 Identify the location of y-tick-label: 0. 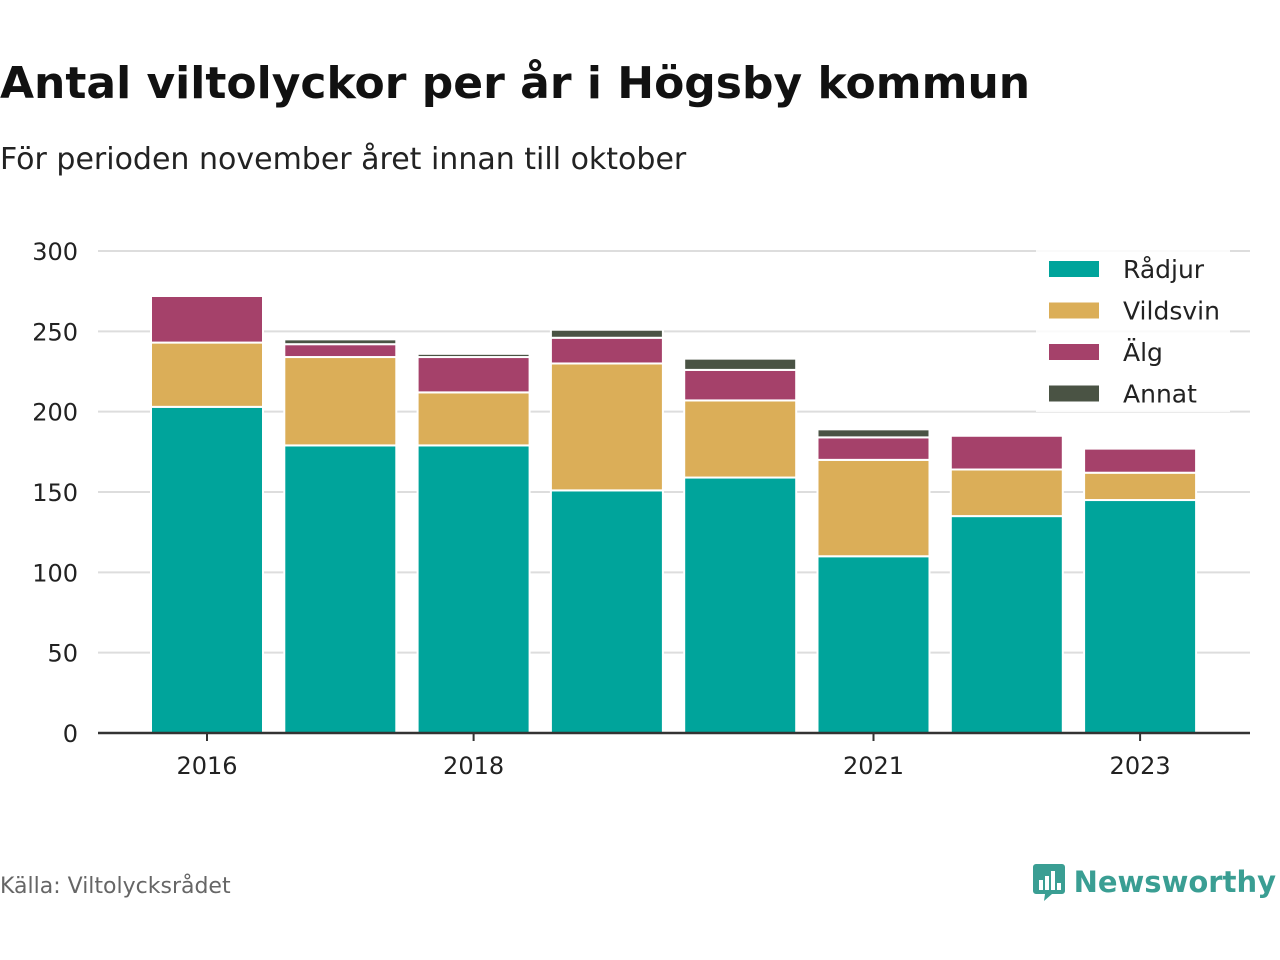
(70, 734).